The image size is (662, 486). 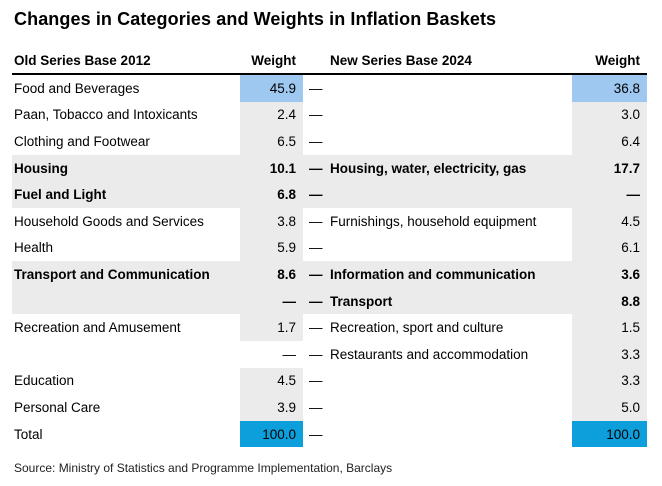 I want to click on old-category-cell: Transport and Communication, so click(x=112, y=274).